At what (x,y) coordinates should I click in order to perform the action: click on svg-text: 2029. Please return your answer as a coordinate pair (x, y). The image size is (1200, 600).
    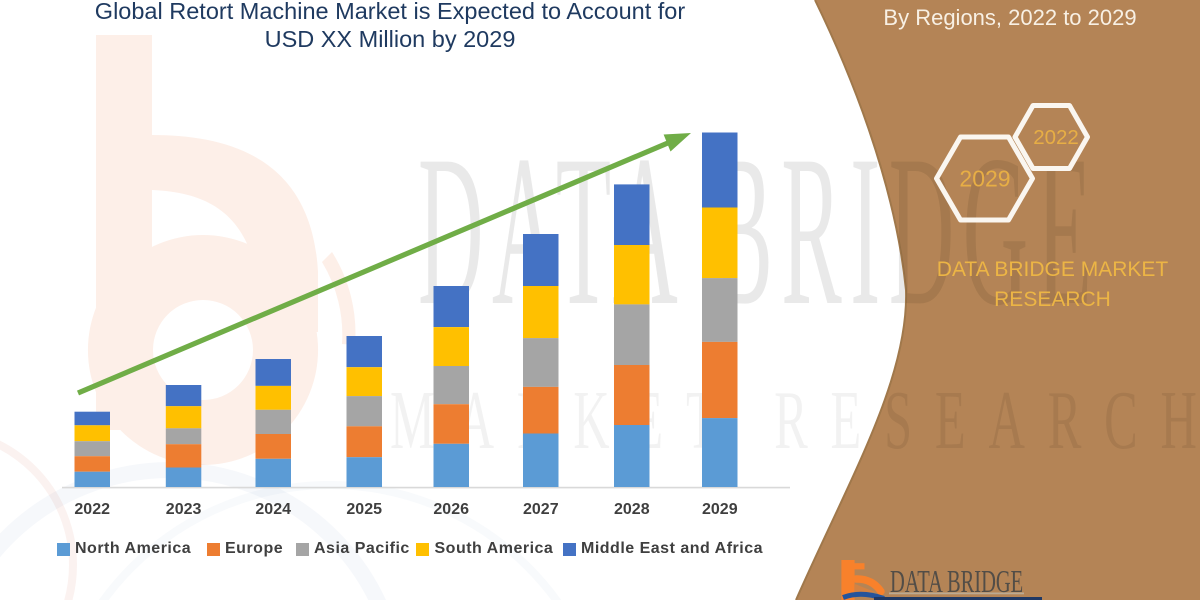
    Looking at the image, I should click on (984, 179).